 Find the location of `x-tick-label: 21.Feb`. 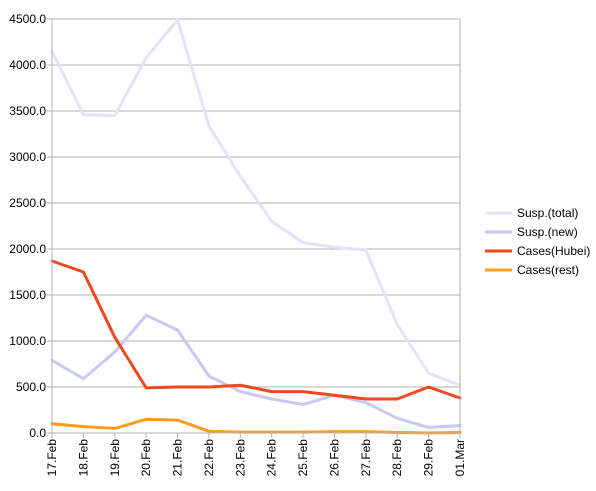

x-tick-label: 21.Feb is located at coordinates (178, 458).